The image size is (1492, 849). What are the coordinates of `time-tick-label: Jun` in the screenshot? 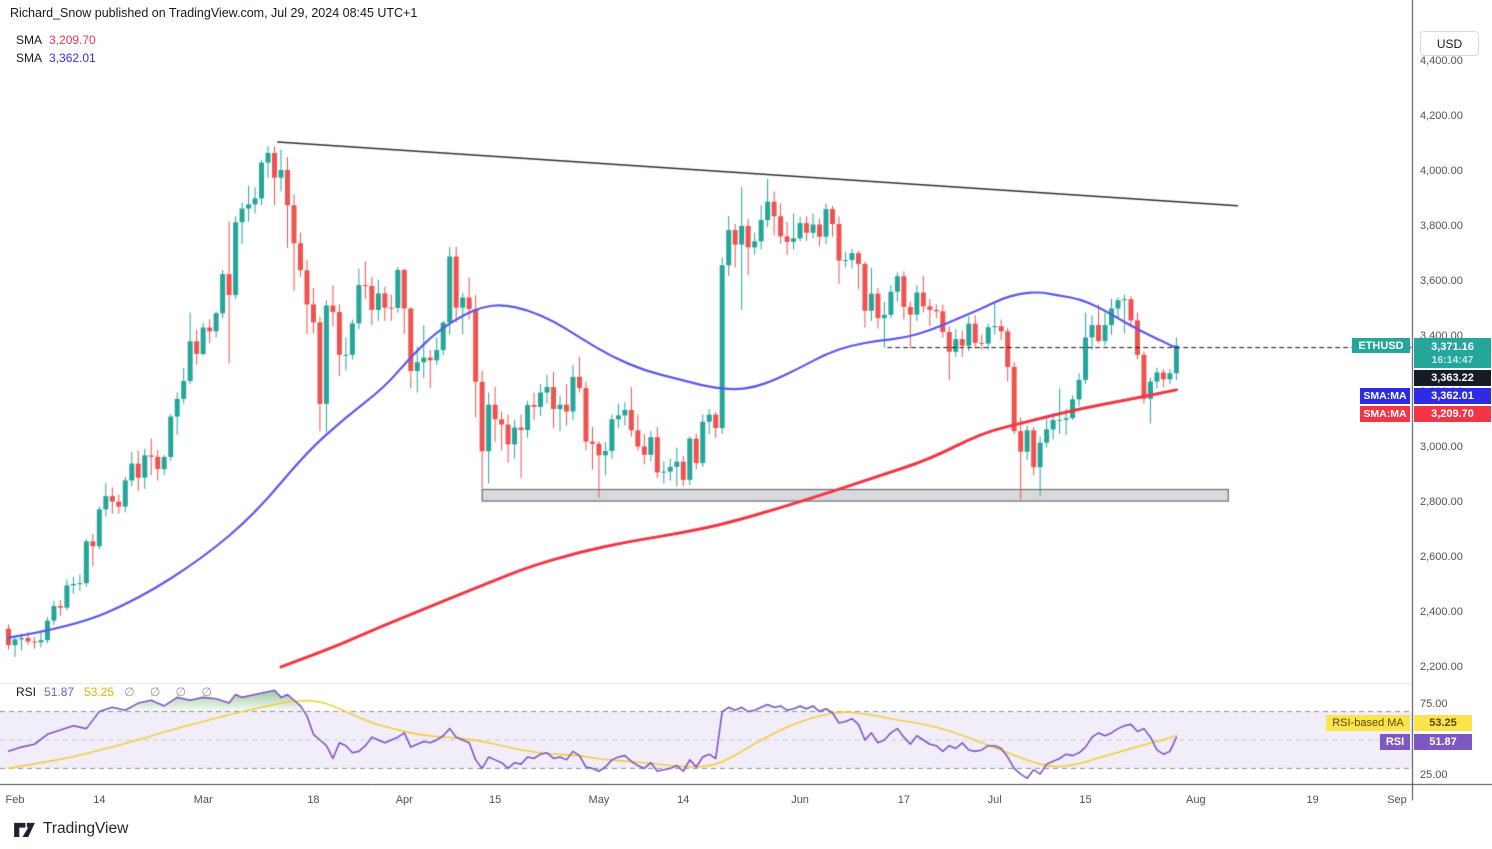 It's located at (800, 800).